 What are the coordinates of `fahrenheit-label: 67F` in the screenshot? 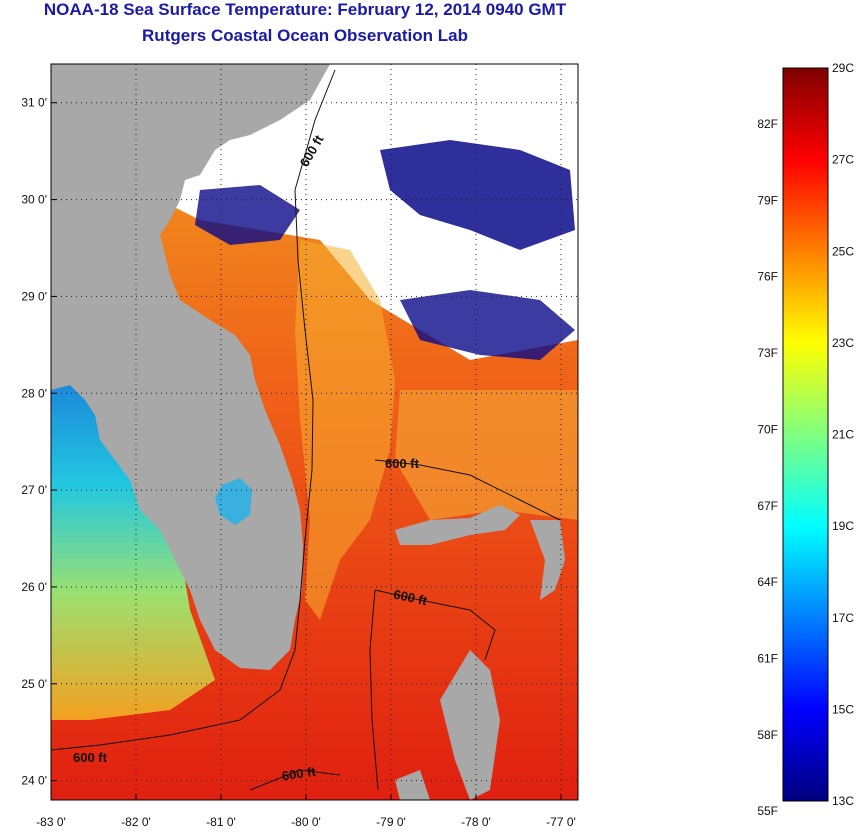 It's located at (767, 506).